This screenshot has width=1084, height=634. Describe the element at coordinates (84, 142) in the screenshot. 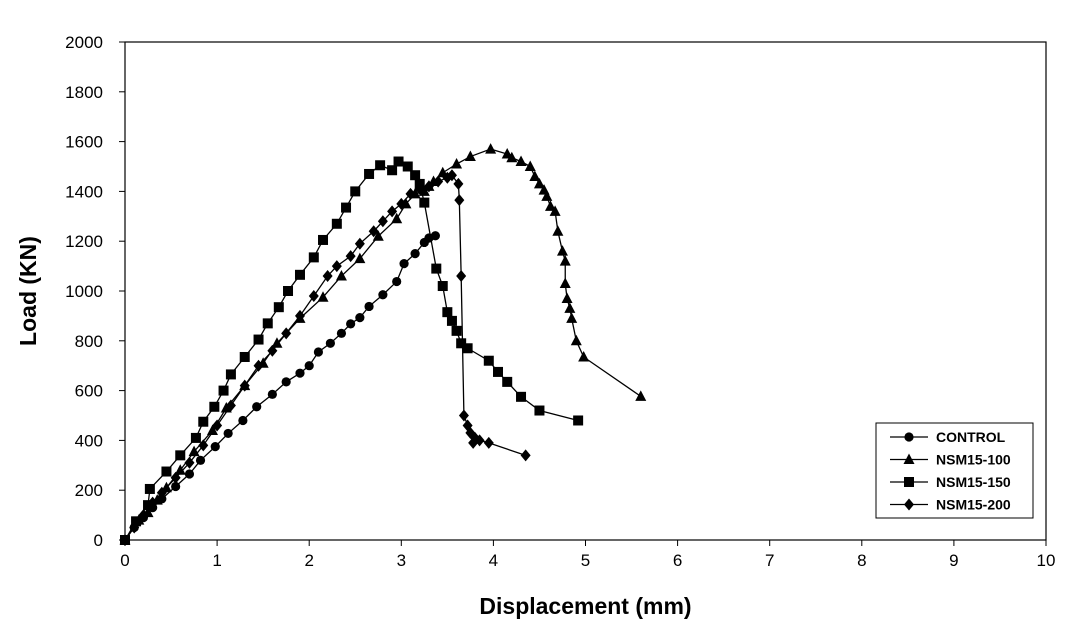

I see `y-tick-label: 1600` at that location.